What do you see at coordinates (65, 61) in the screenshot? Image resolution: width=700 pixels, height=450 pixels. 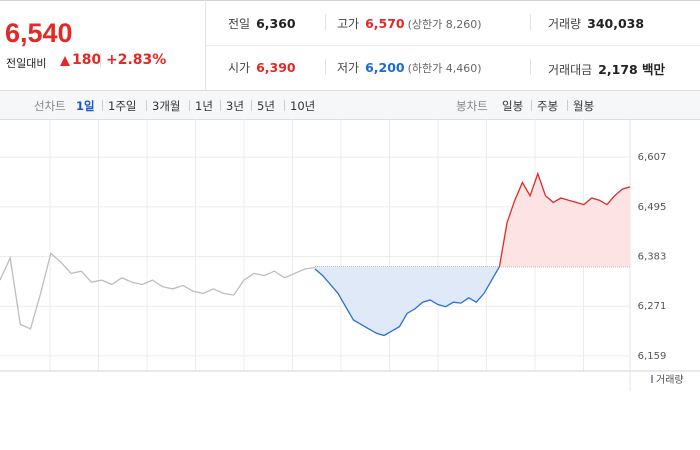 I see `up-arrow` at bounding box center [65, 61].